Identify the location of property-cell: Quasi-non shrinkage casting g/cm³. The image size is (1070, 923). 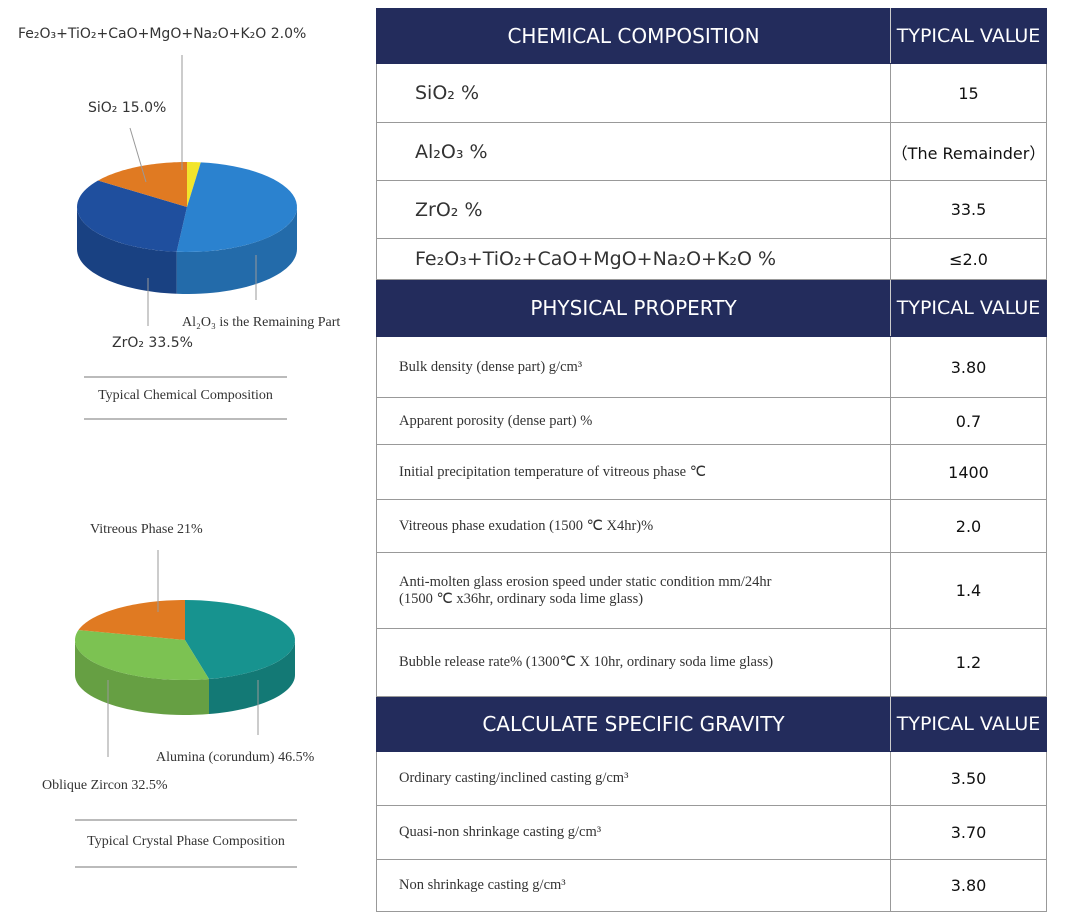
(634, 832).